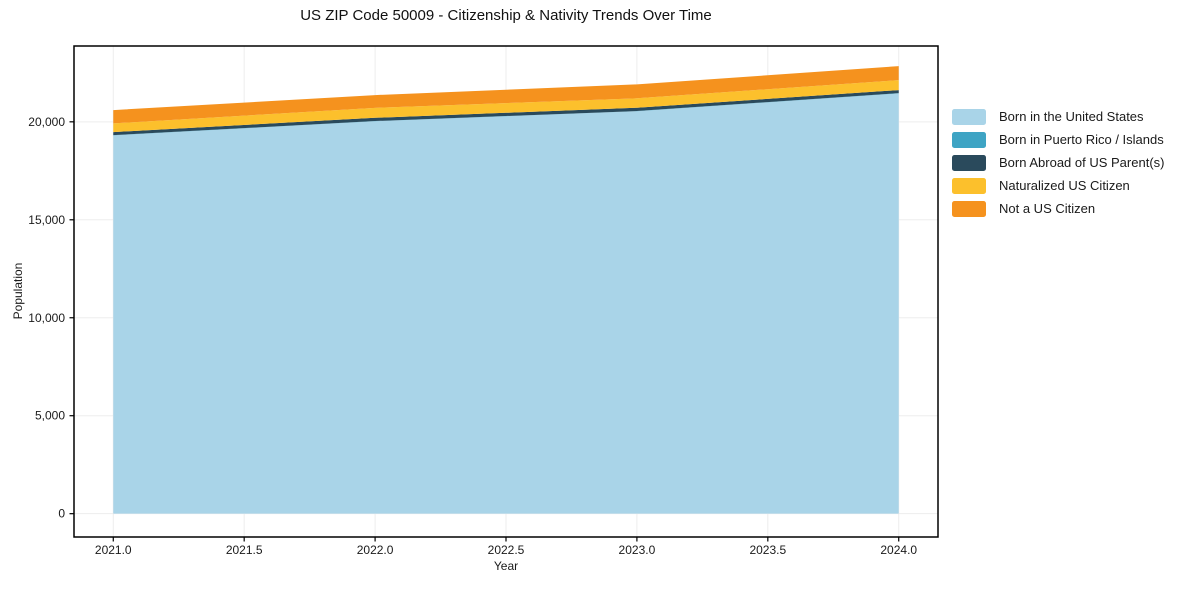 The image size is (1189, 590). What do you see at coordinates (1082, 162) in the screenshot?
I see `legend-label: Born Abroad of US Parent(s)` at bounding box center [1082, 162].